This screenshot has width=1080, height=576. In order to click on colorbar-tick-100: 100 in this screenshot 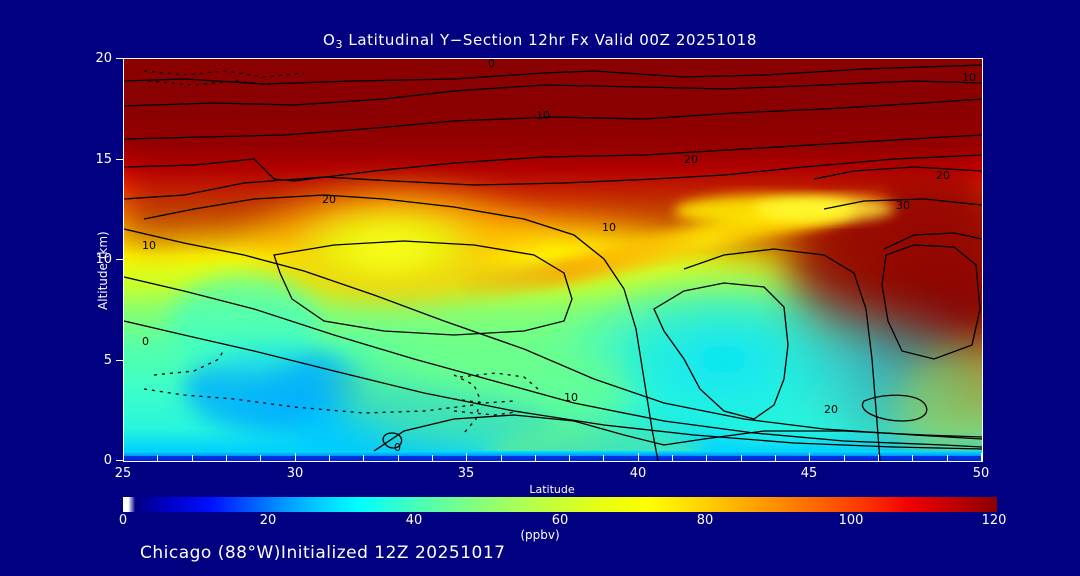, I will do `click(851, 520)`.